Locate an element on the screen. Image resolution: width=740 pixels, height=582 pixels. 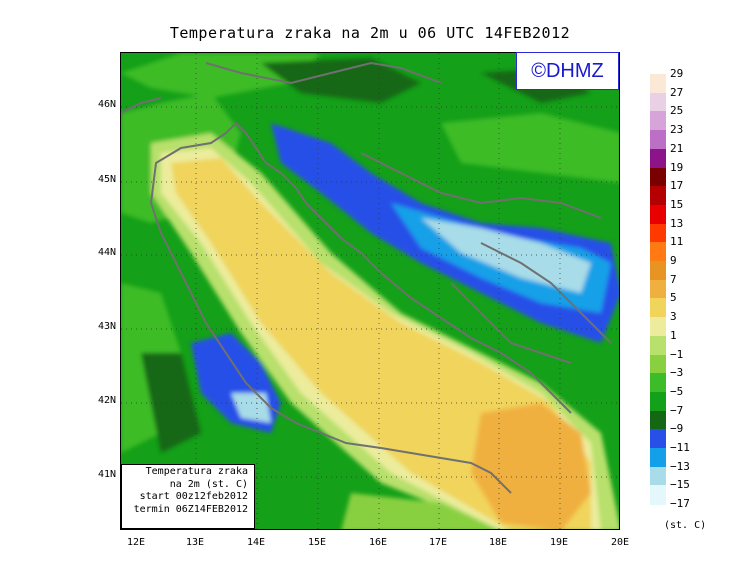
legend-label: −5 is located at coordinates (677, 391).